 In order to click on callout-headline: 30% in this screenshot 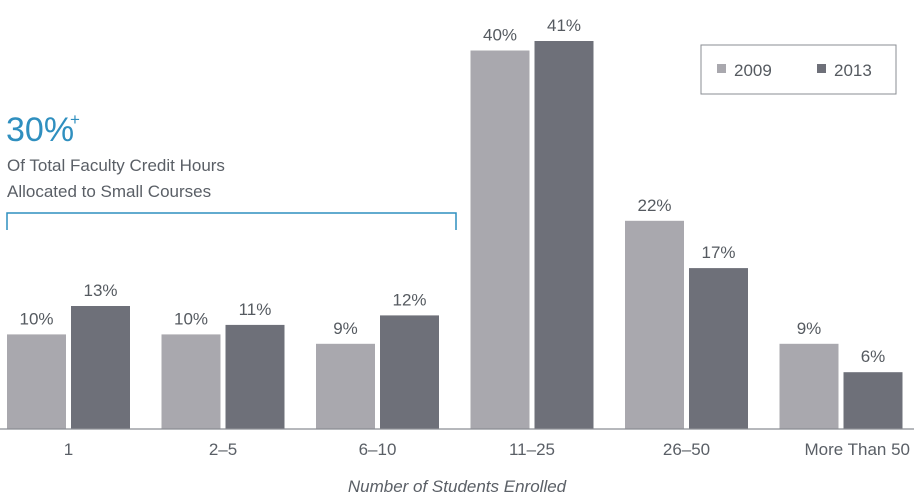, I will do `click(40, 130)`.